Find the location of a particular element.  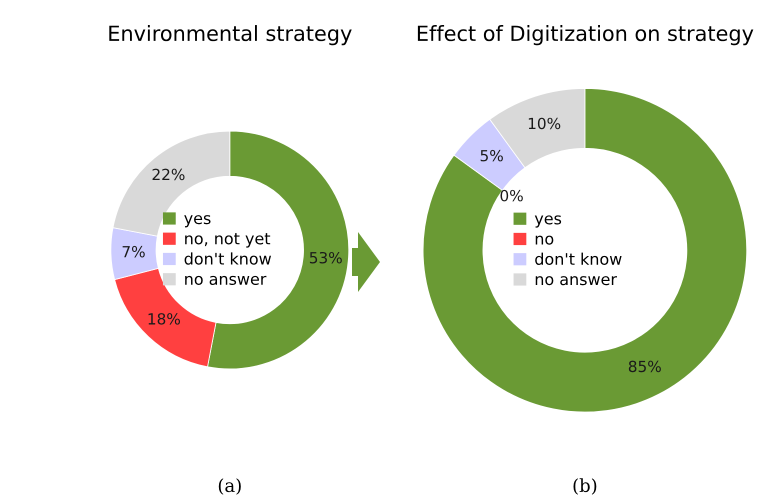

text: (a) is located at coordinates (229, 486).